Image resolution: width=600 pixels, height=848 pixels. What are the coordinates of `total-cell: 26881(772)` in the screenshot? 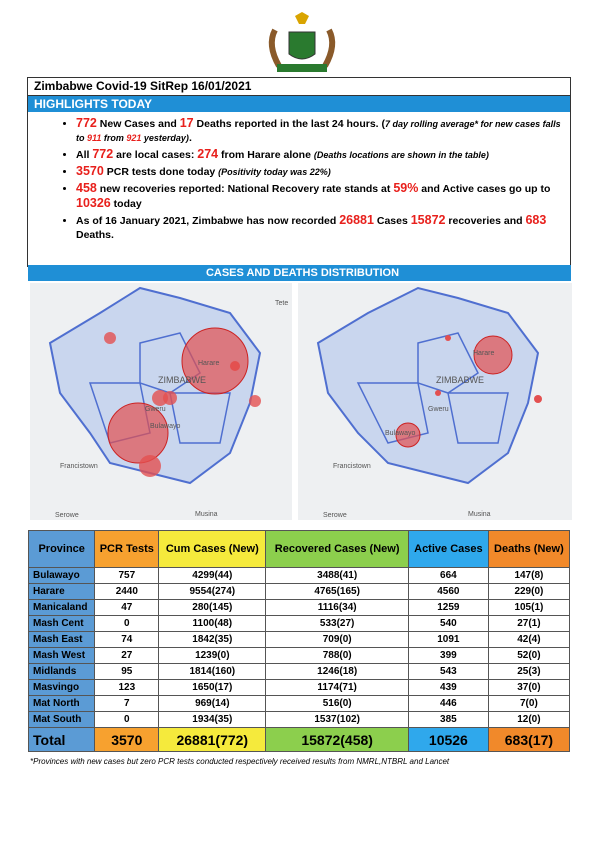 It's located at (212, 739).